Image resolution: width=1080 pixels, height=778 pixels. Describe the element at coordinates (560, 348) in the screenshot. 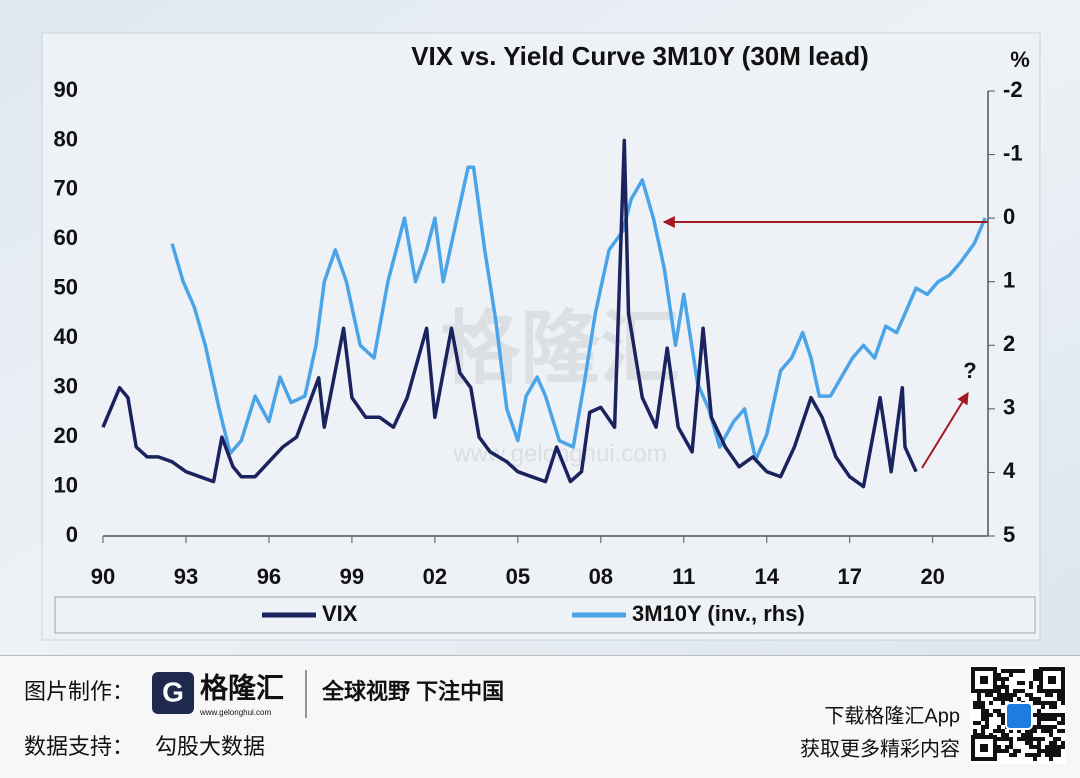

I see `watermark-logo: 格隆汇` at that location.